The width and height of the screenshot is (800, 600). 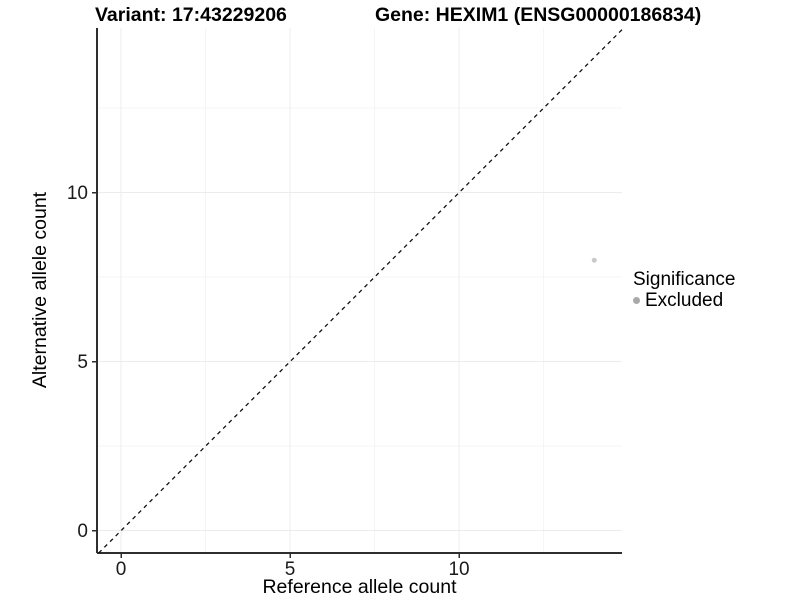 What do you see at coordinates (636, 300) in the screenshot?
I see `legend-point-icon` at bounding box center [636, 300].